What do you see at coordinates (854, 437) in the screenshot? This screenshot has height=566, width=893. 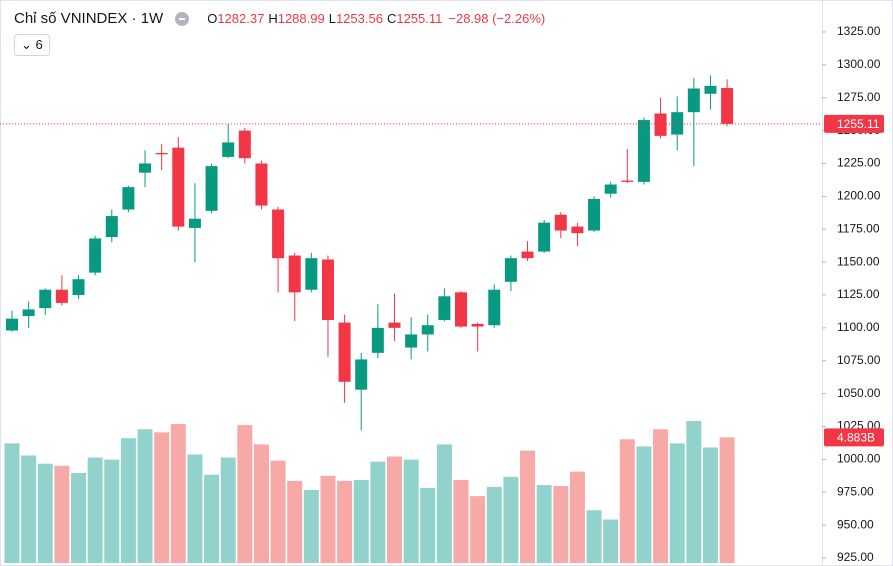 I see `volume-tag` at bounding box center [854, 437].